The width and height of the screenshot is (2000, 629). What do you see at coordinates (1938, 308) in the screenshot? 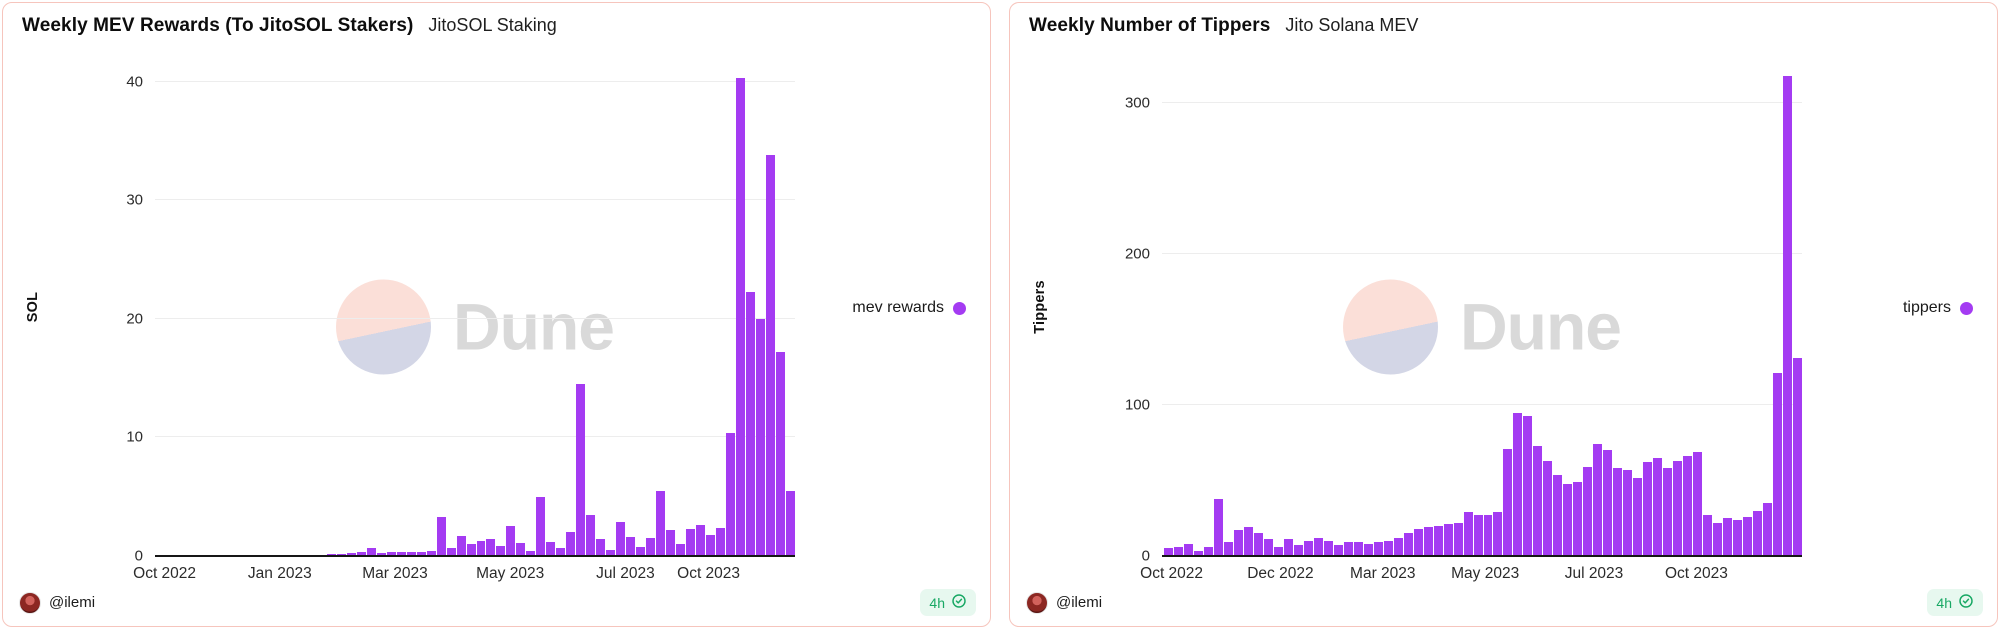
I see `legend-item-tippers: tippers` at bounding box center [1938, 308].